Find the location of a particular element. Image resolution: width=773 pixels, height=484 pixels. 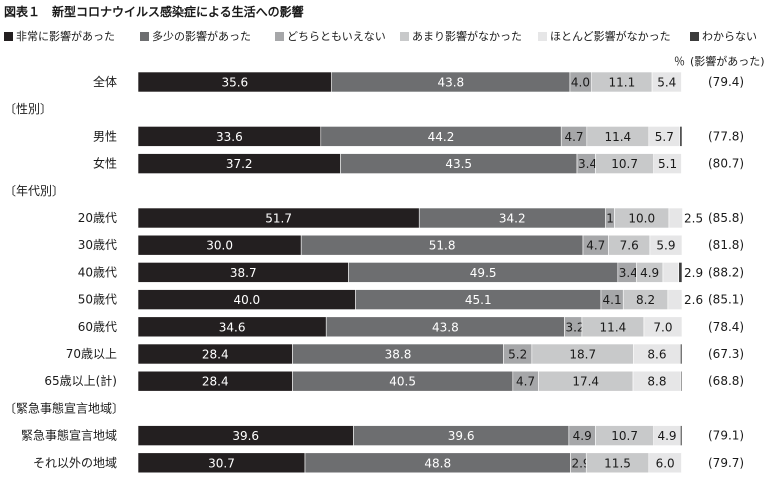

data-label: 3.2 is located at coordinates (574, 327).